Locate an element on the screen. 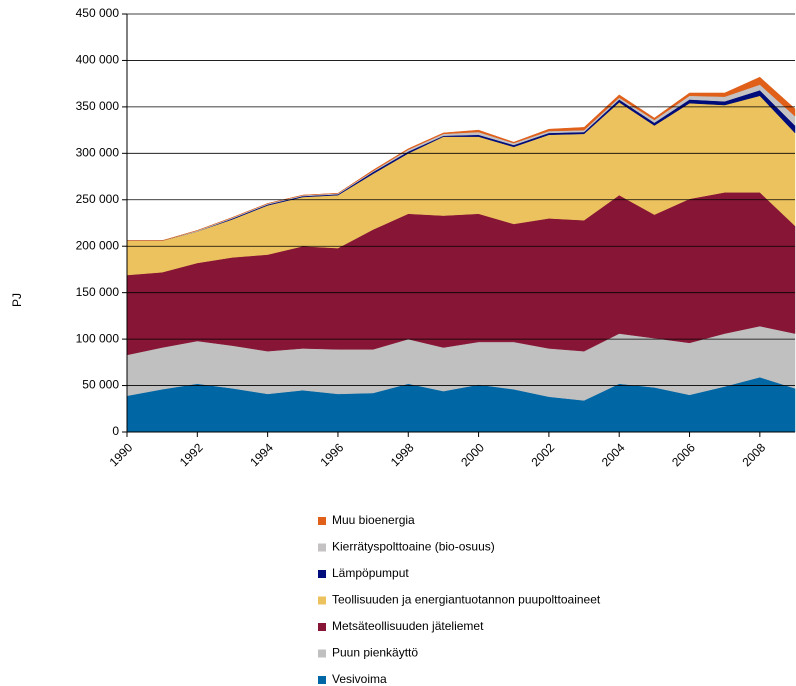 The height and width of the screenshot is (686, 796). x-tick-label: 1990 is located at coordinates (121, 454).